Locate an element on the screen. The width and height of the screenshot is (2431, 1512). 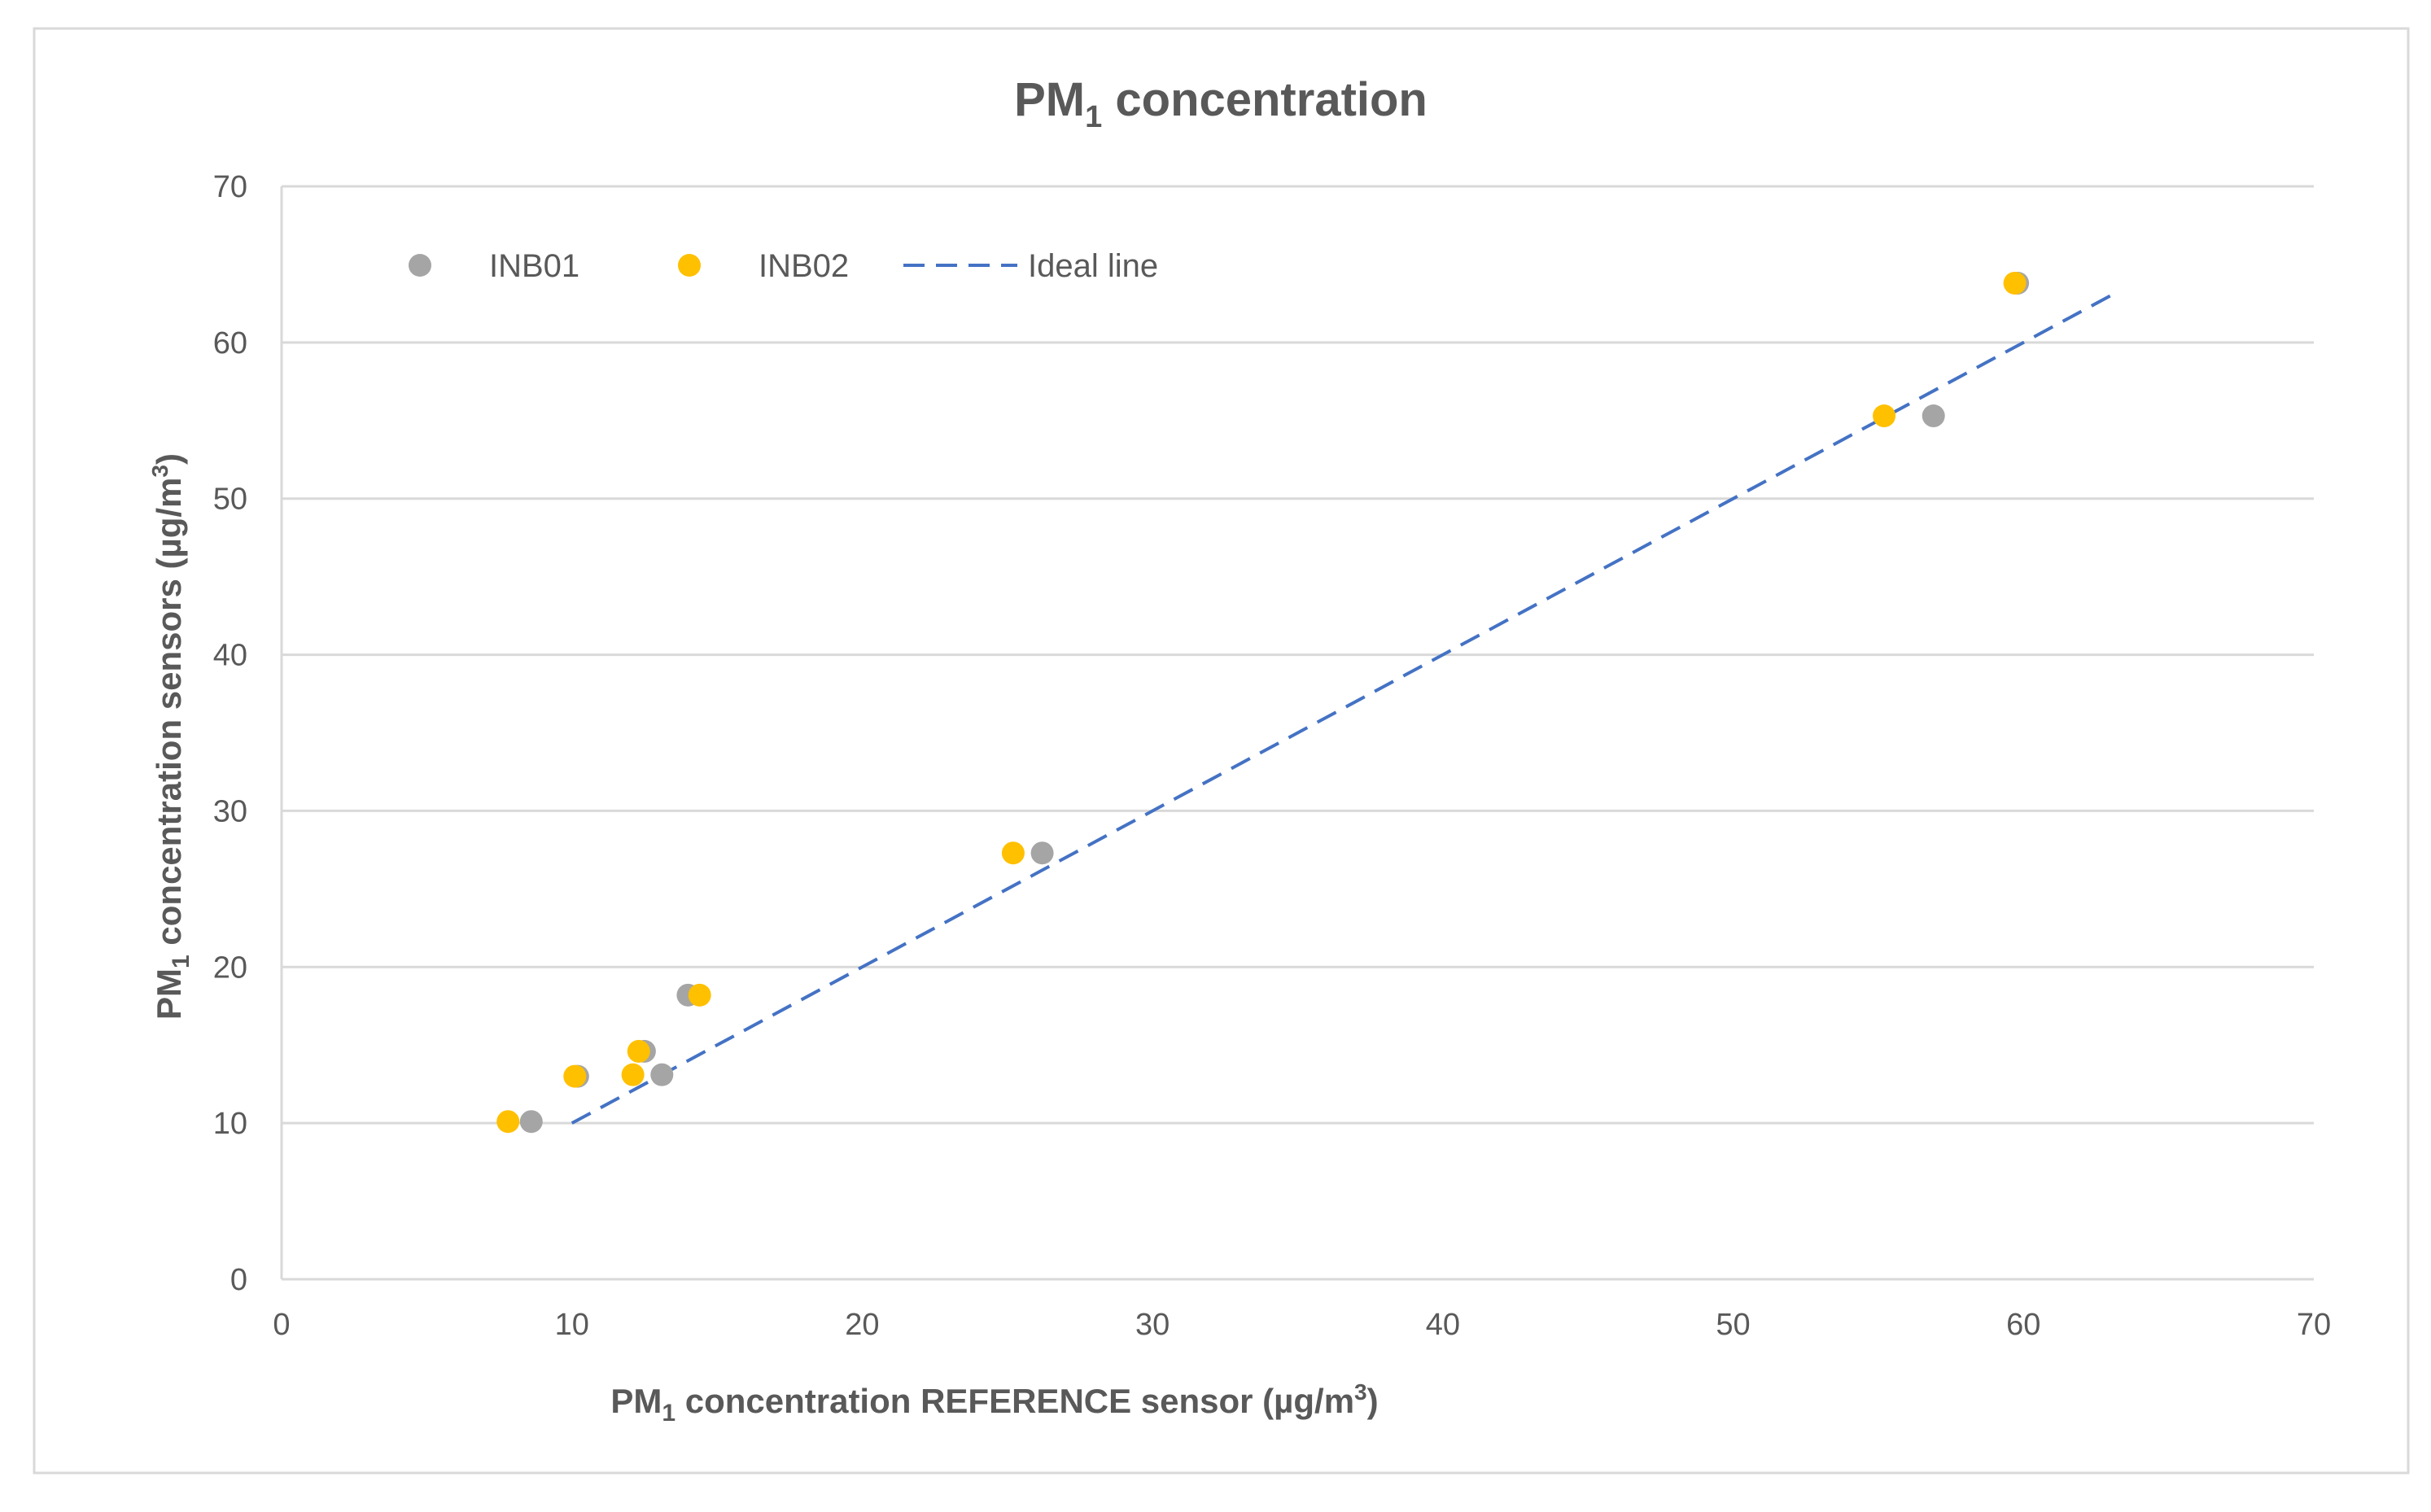
legend: INB01 INB02 Ideal line is located at coordinates (783, 266).